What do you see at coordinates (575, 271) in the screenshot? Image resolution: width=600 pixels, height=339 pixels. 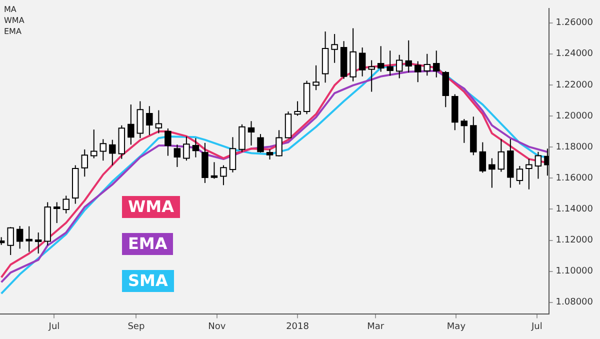 I see `y-tick-label: 1.10000` at bounding box center [575, 271].